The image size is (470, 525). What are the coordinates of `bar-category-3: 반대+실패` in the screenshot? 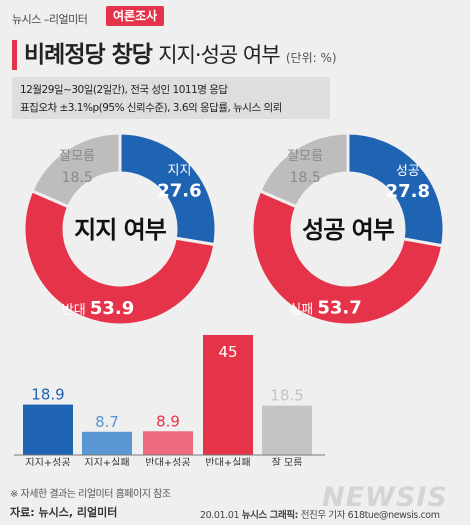 It's located at (227, 461).